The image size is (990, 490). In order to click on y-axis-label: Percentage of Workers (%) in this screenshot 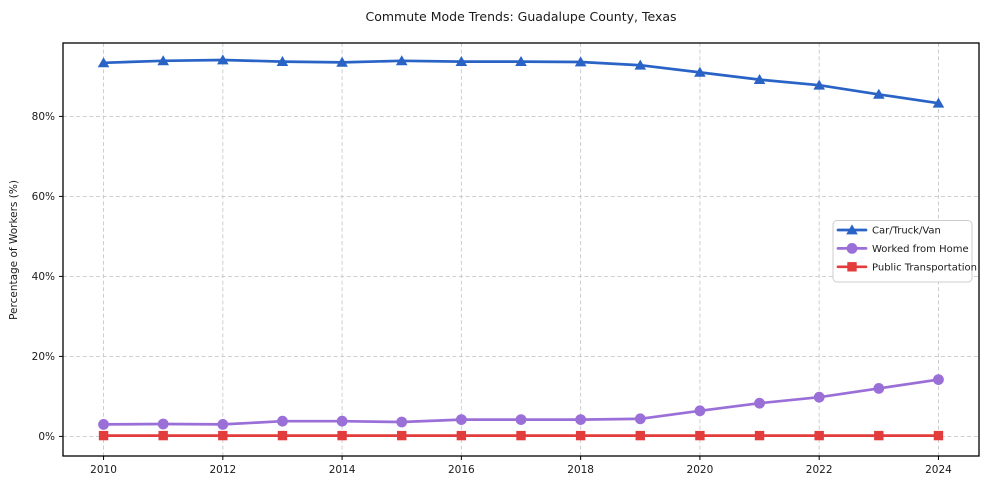, I will do `click(14, 250)`.